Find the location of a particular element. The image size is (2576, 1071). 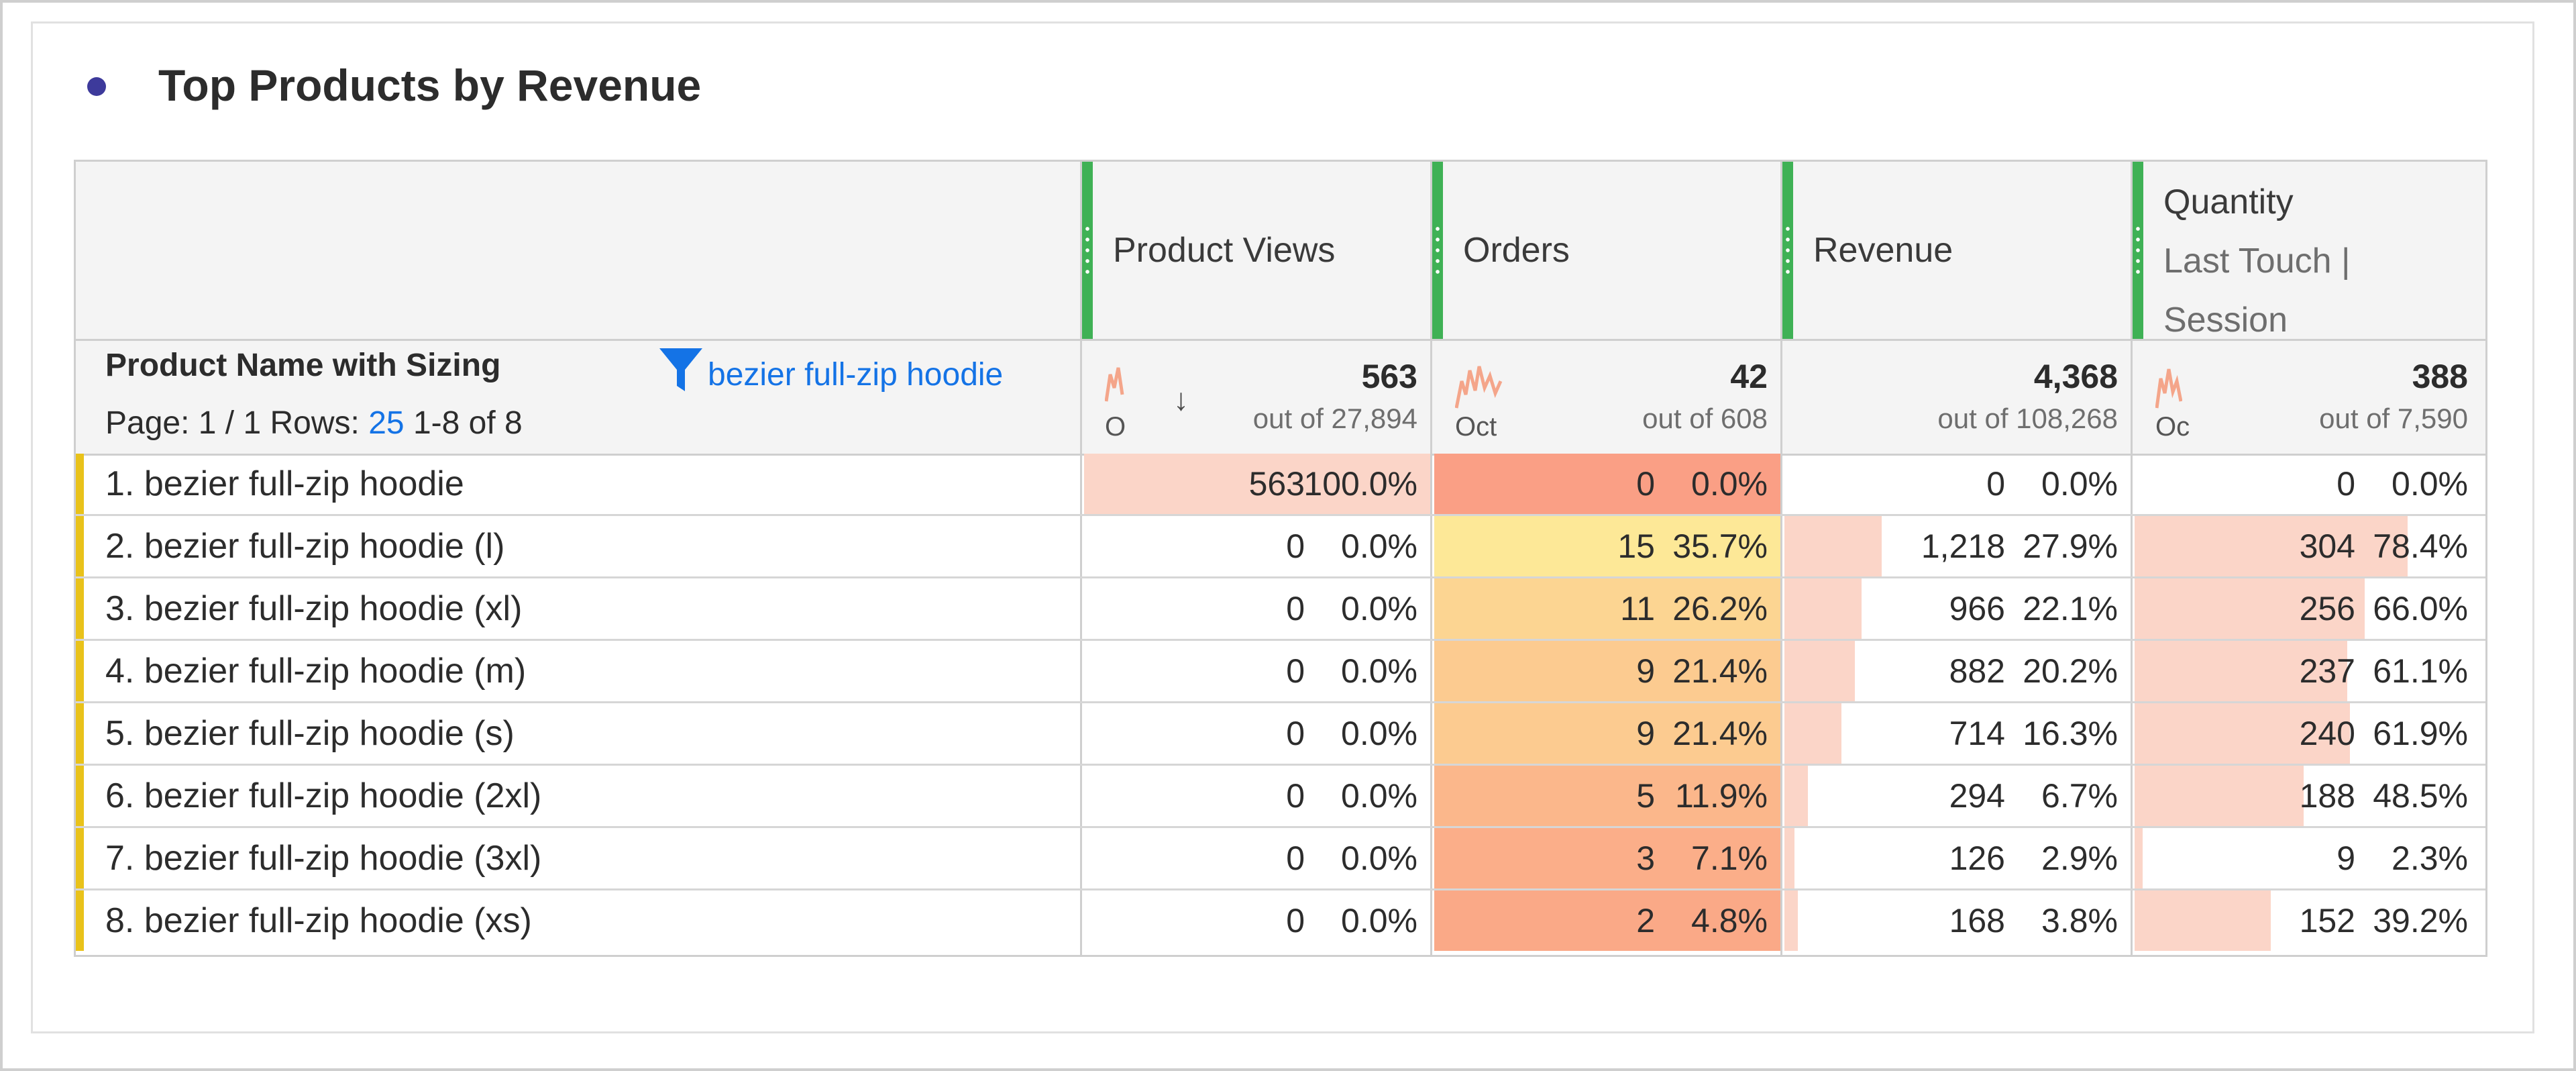

row-range: 1-8 of 8 is located at coordinates (468, 423).